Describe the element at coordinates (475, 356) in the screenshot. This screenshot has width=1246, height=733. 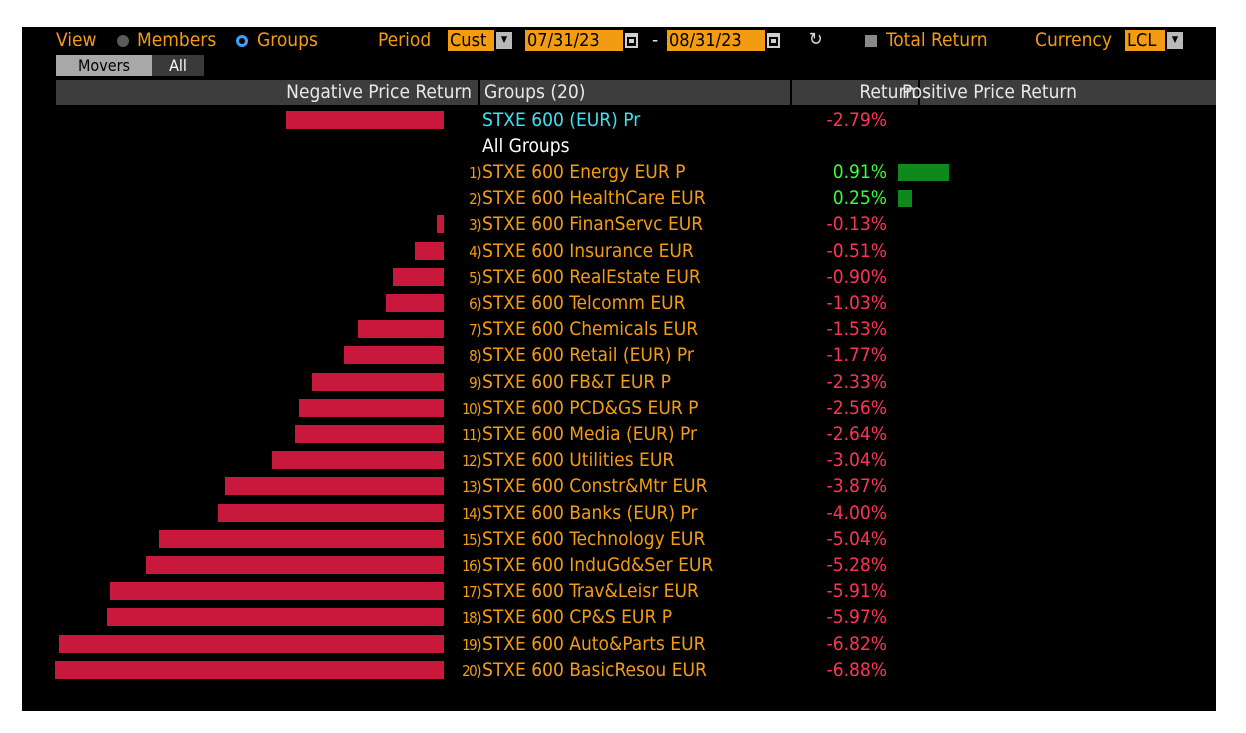
I see `row-index: 8)` at that location.